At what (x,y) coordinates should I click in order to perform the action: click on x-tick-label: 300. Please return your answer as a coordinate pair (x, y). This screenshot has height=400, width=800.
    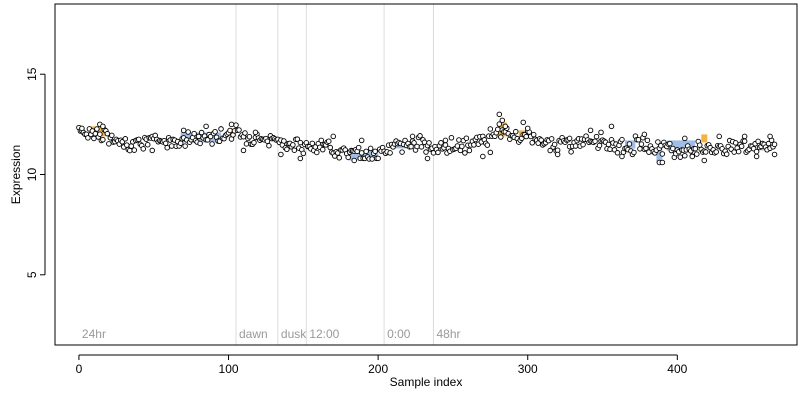
    Looking at the image, I should click on (528, 369).